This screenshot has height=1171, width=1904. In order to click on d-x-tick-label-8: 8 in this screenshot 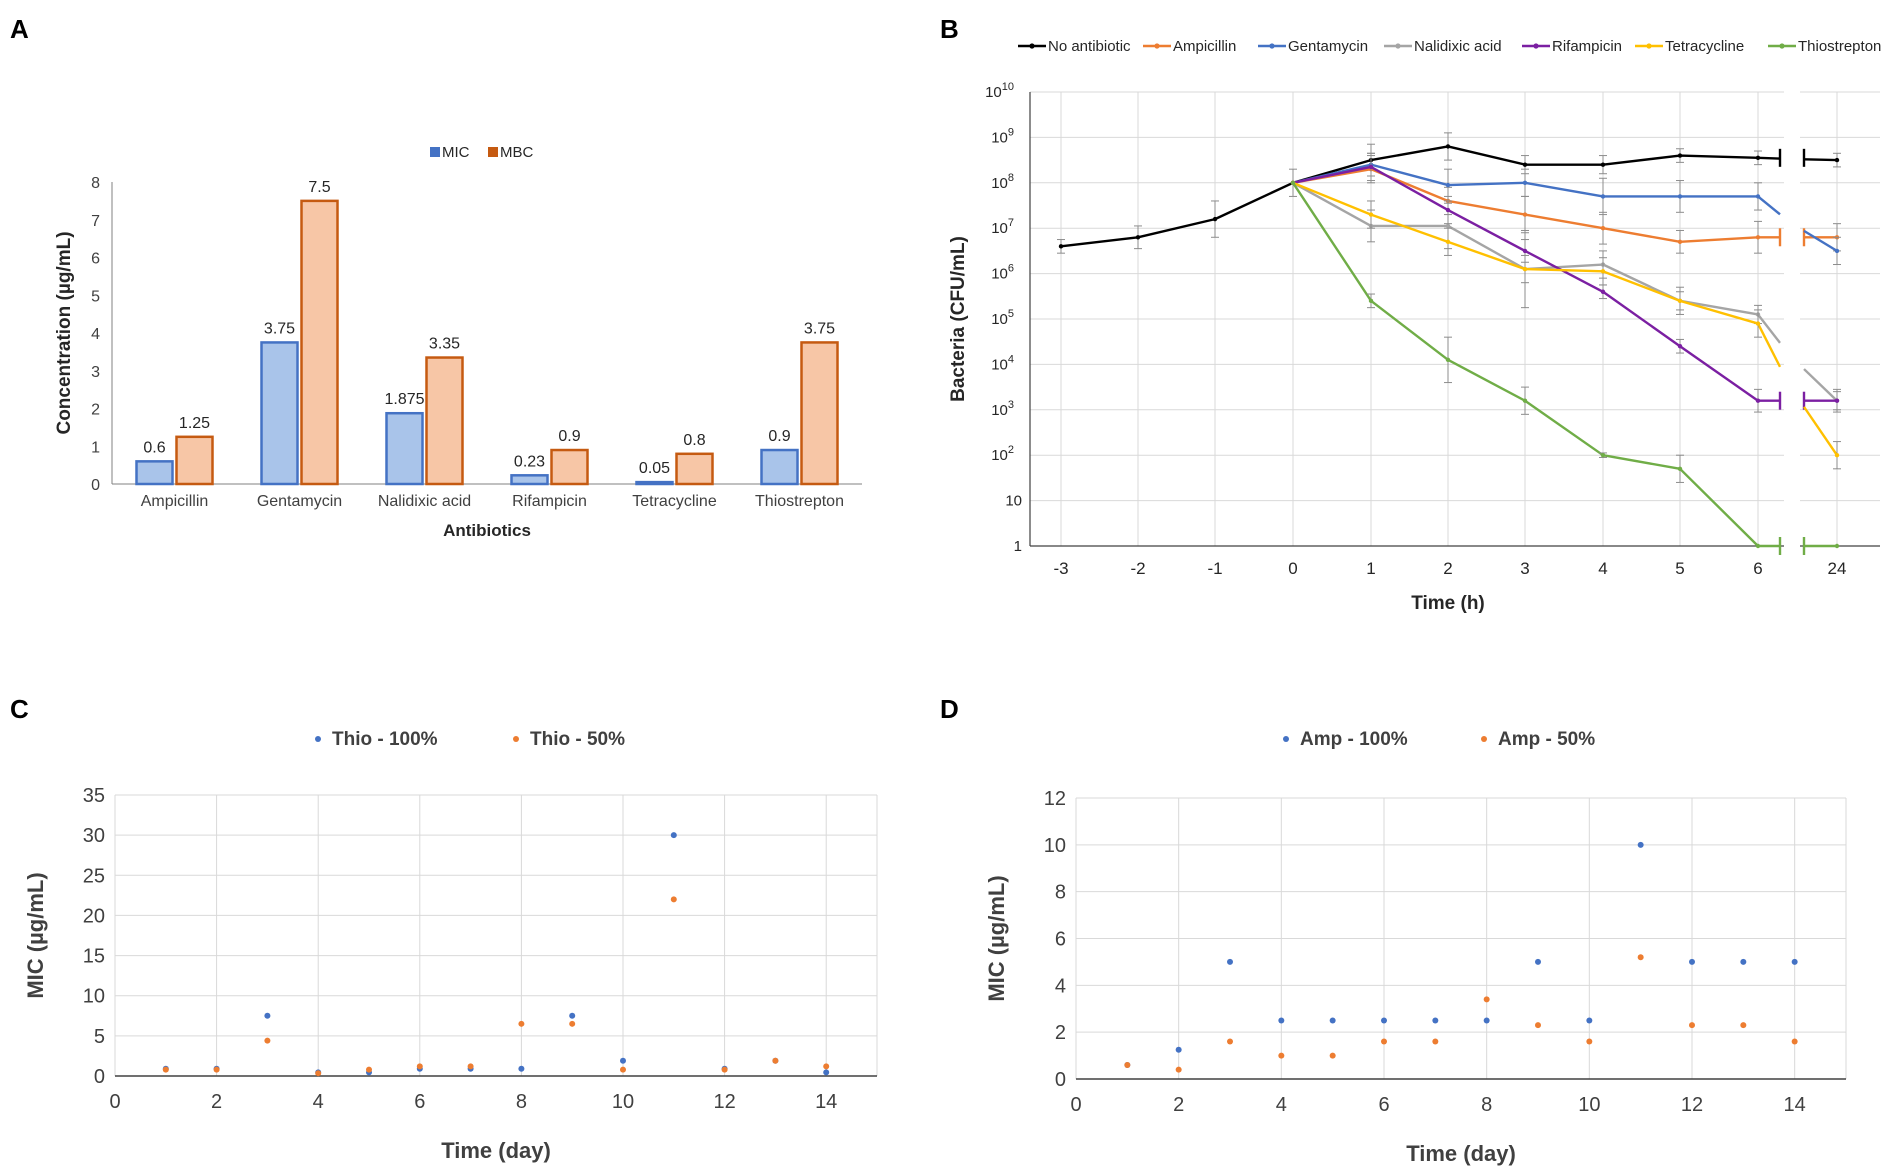, I will do `click(1486, 1105)`.